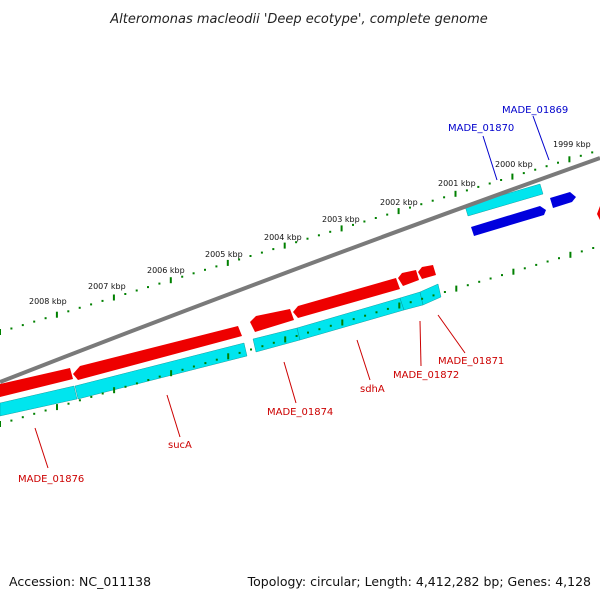 The image size is (600, 600). What do you see at coordinates (180, 445) in the screenshot?
I see `gene-label-suca: sucA` at bounding box center [180, 445].